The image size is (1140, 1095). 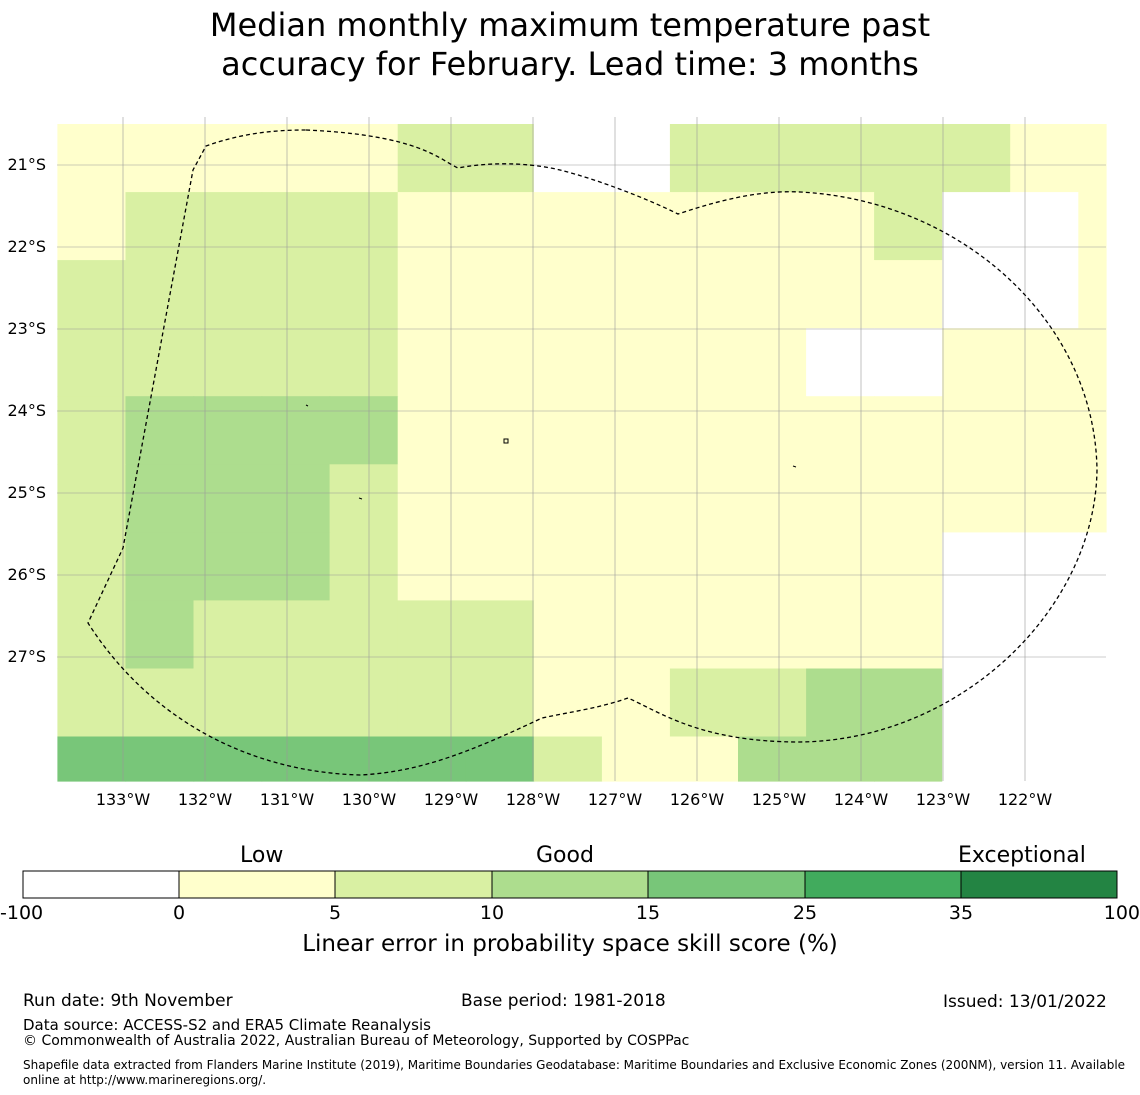 What do you see at coordinates (262, 855) in the screenshot?
I see `colorbar-category-low: Low` at bounding box center [262, 855].